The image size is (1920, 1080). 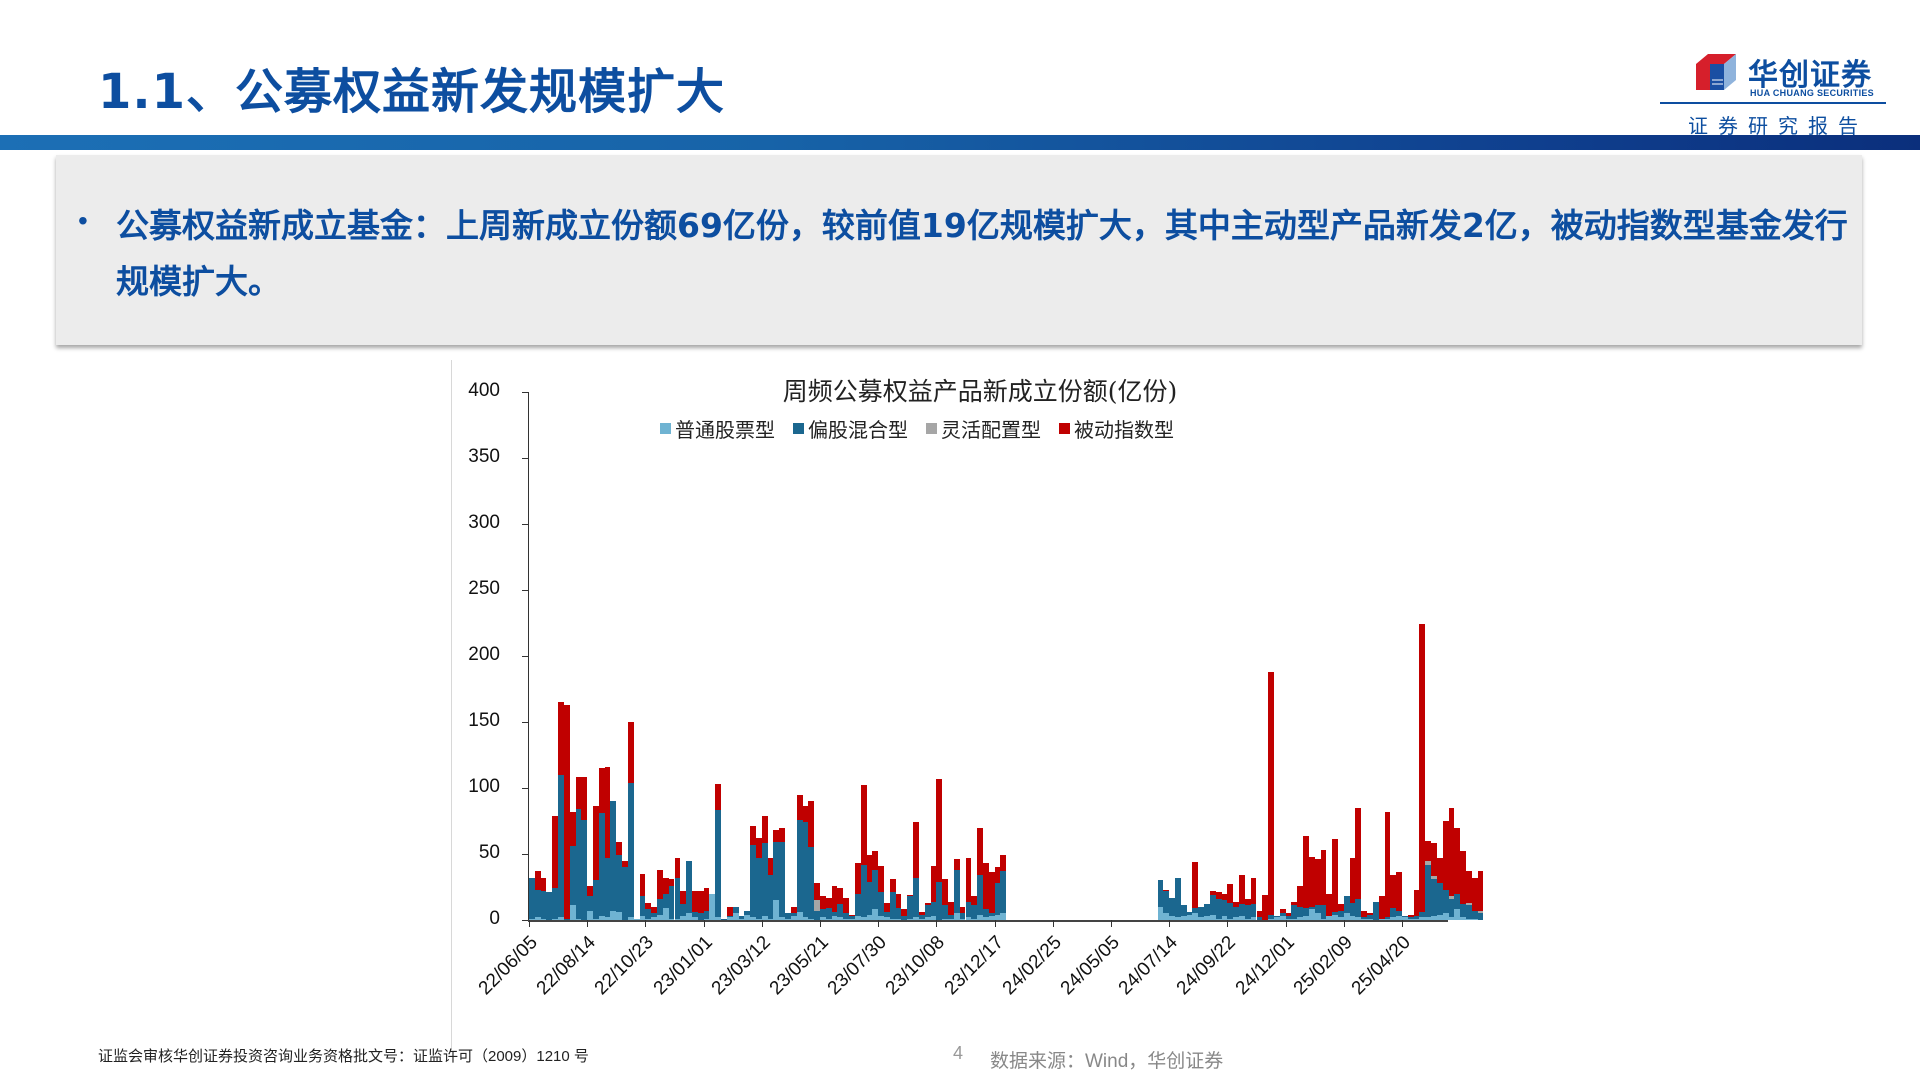 I want to click on legend-swatch-icon, so click(x=931, y=428).